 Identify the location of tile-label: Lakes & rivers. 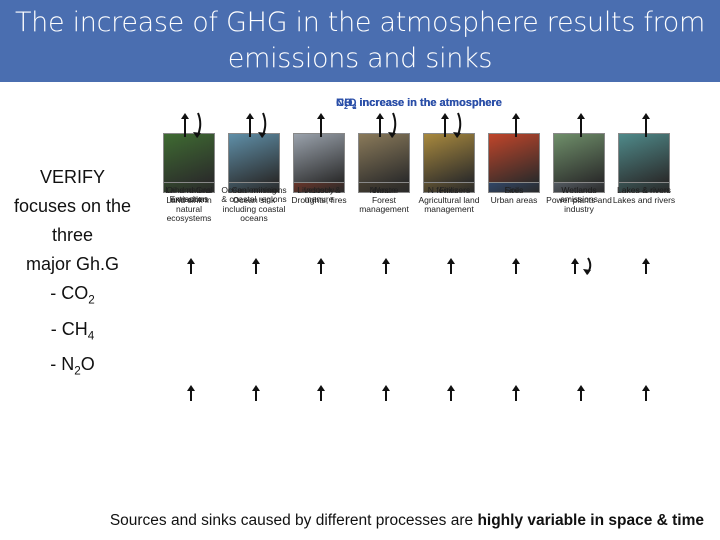
(644, 190).